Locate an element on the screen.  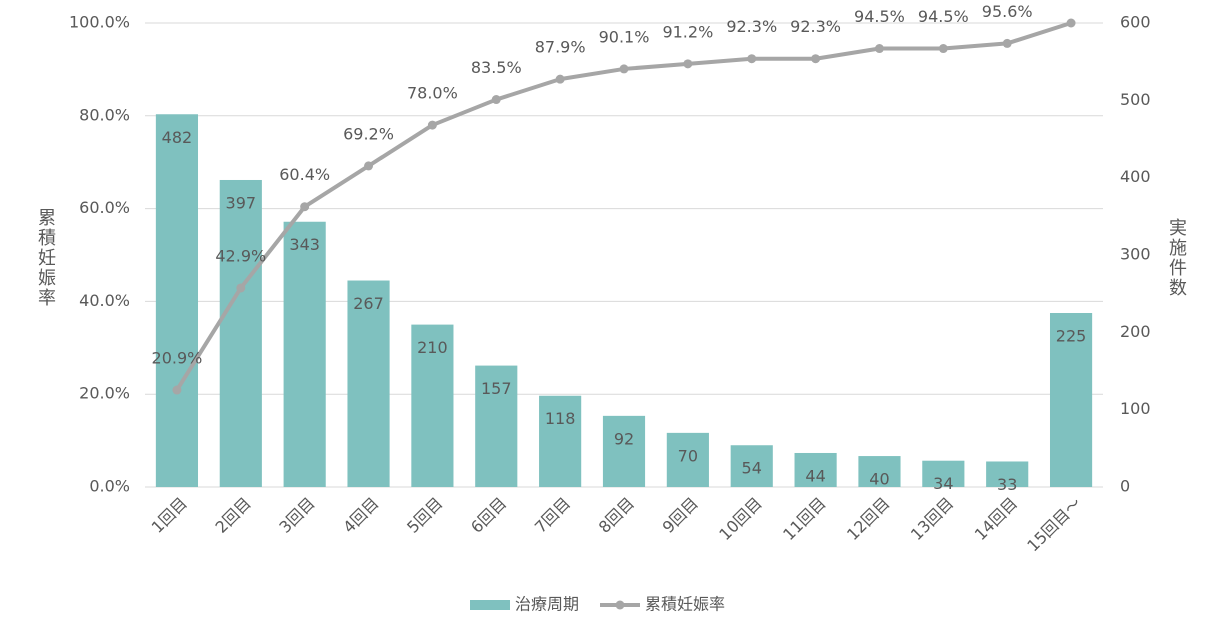
bar-value-label: 343 is located at coordinates (304, 244).